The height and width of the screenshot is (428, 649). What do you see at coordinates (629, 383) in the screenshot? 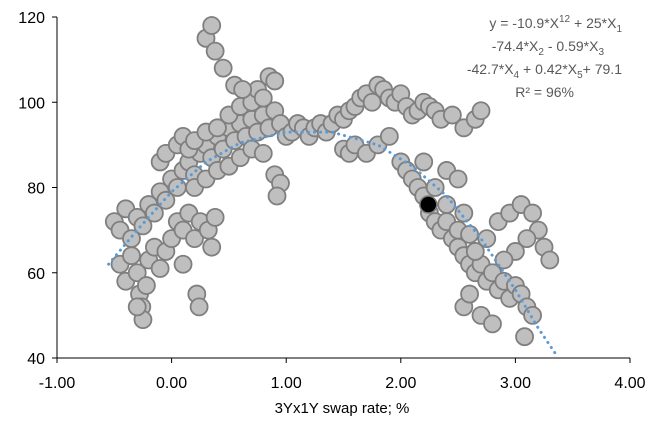
I see `x-tick-label: 4.00` at bounding box center [629, 383].